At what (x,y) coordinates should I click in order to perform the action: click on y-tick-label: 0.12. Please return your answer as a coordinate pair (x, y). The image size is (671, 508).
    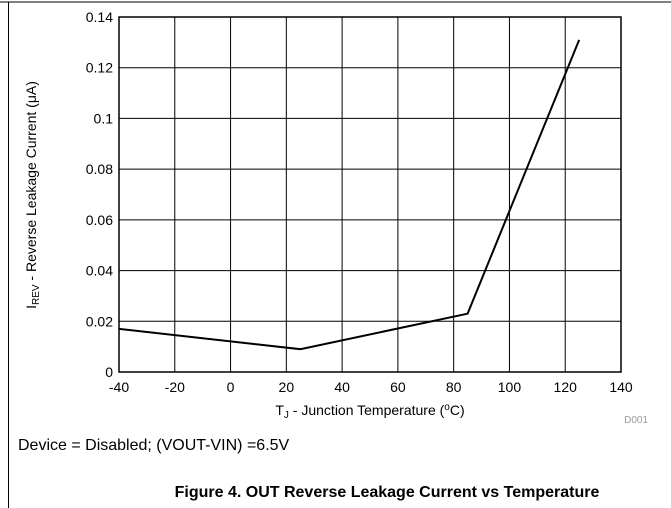
    Looking at the image, I should click on (99, 68).